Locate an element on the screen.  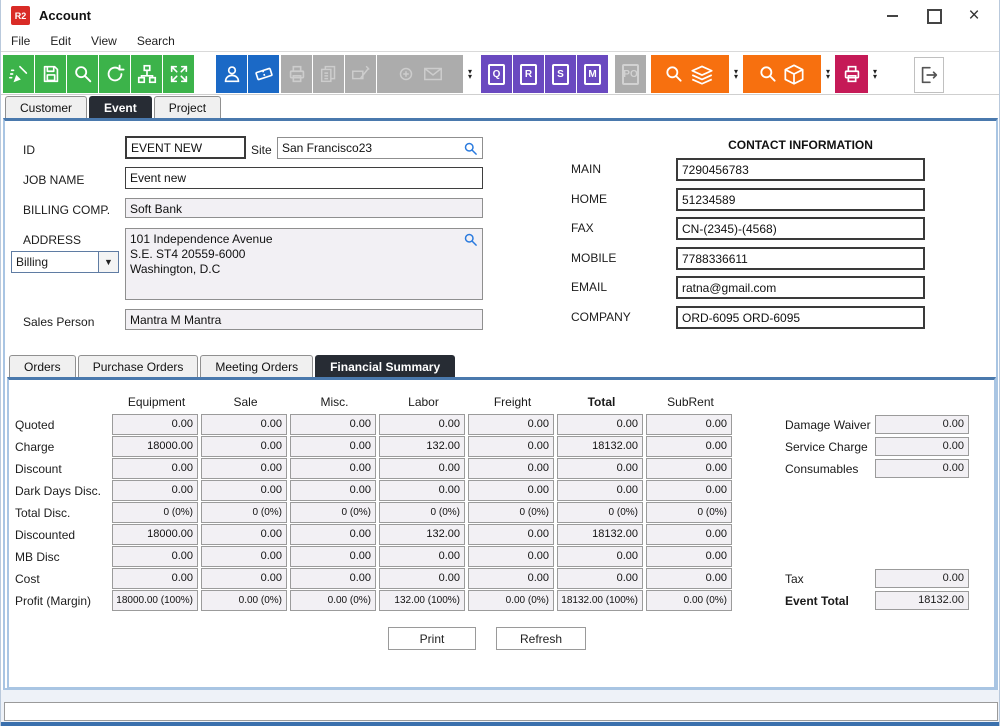
person-icon is located at coordinates (231, 74).